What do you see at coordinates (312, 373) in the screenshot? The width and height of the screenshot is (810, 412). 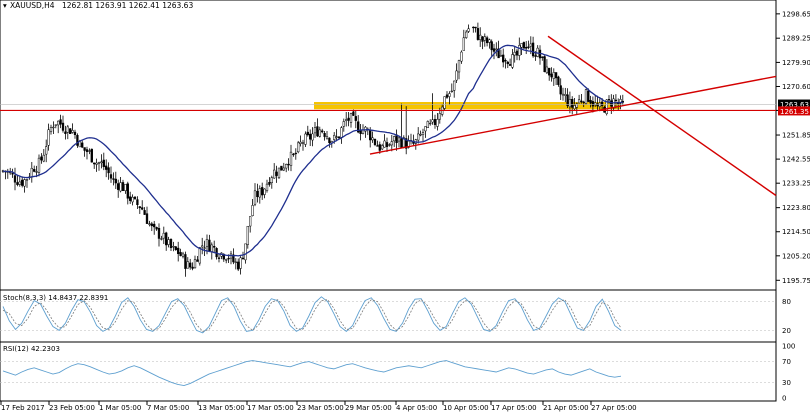 I see `rsi-line` at bounding box center [312, 373].